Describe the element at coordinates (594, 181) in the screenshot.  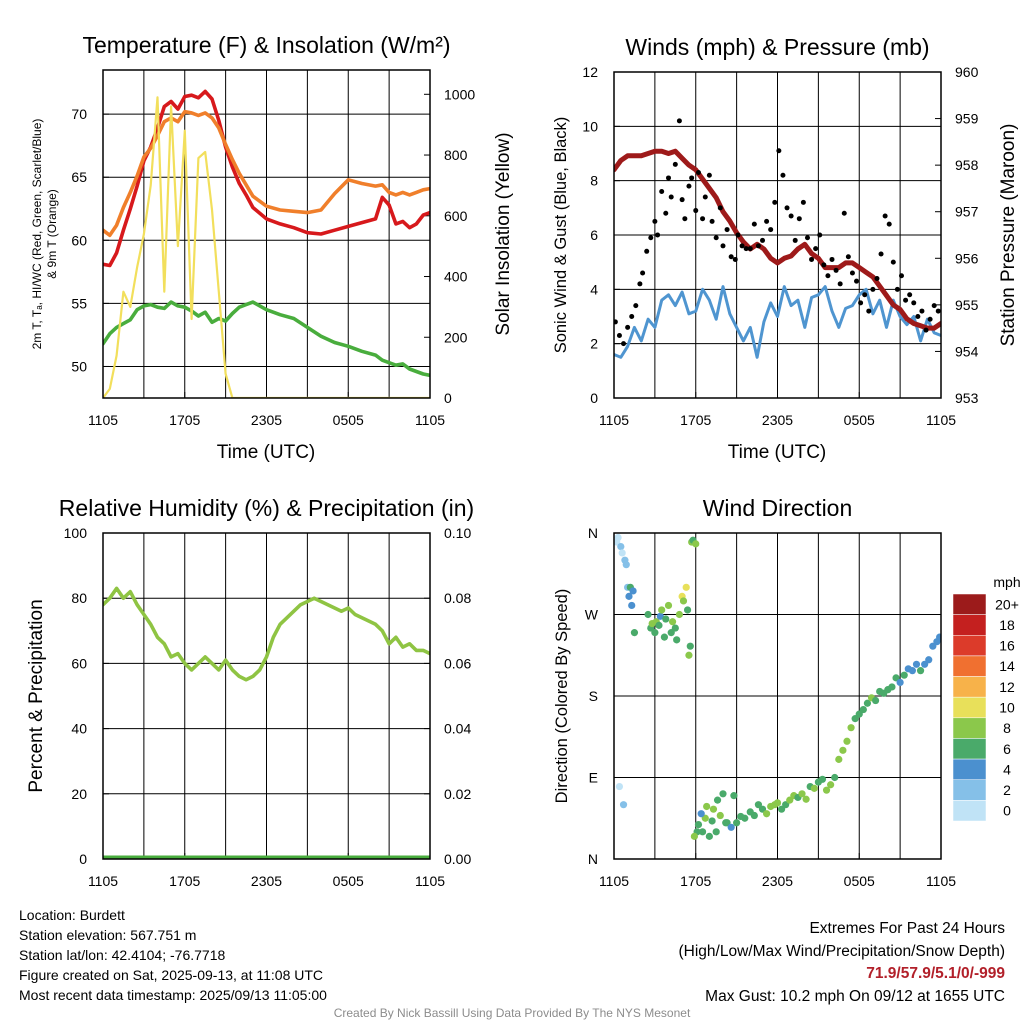
I see `y-tick-label: 8` at that location.